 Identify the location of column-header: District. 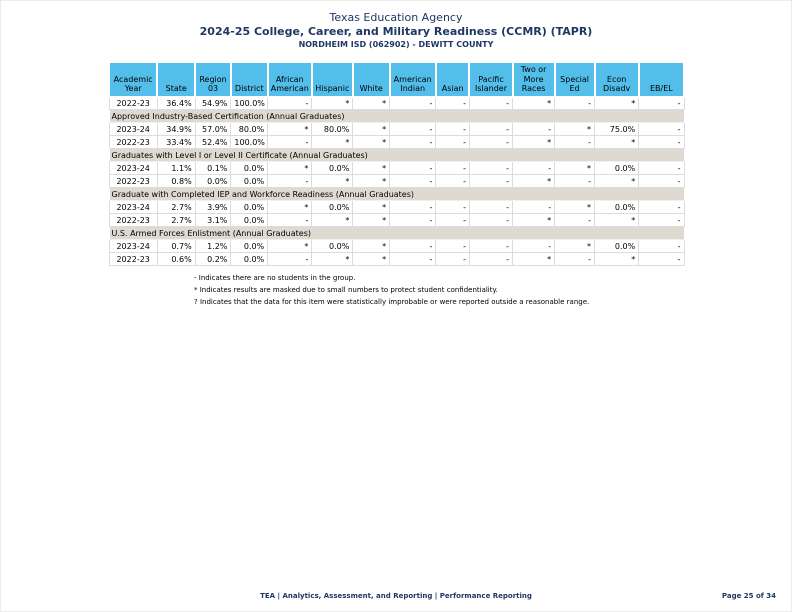
(249, 79).